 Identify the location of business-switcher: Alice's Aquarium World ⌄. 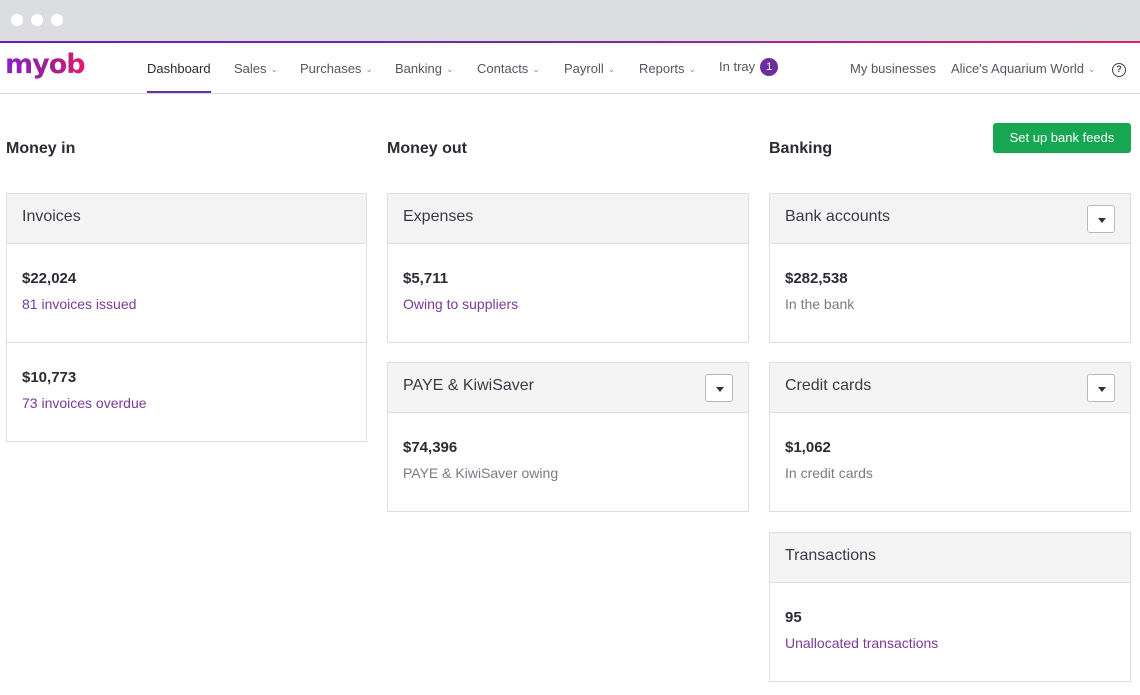
(1023, 68).